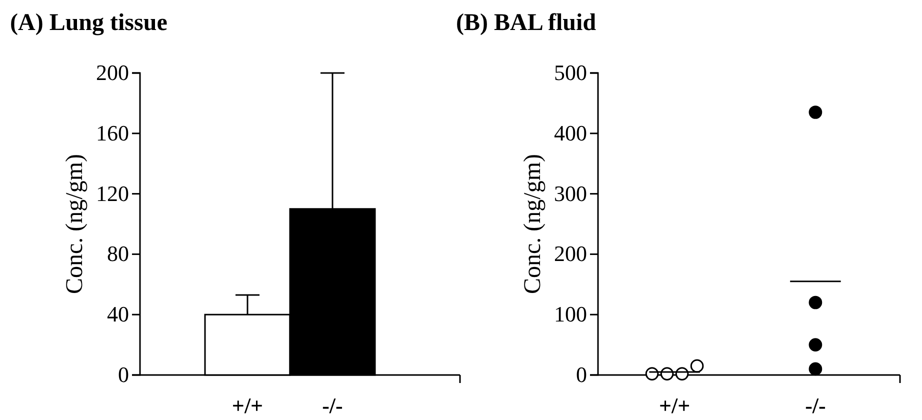  Describe the element at coordinates (112, 193) in the screenshot. I see `y-tick-label: 120` at that location.